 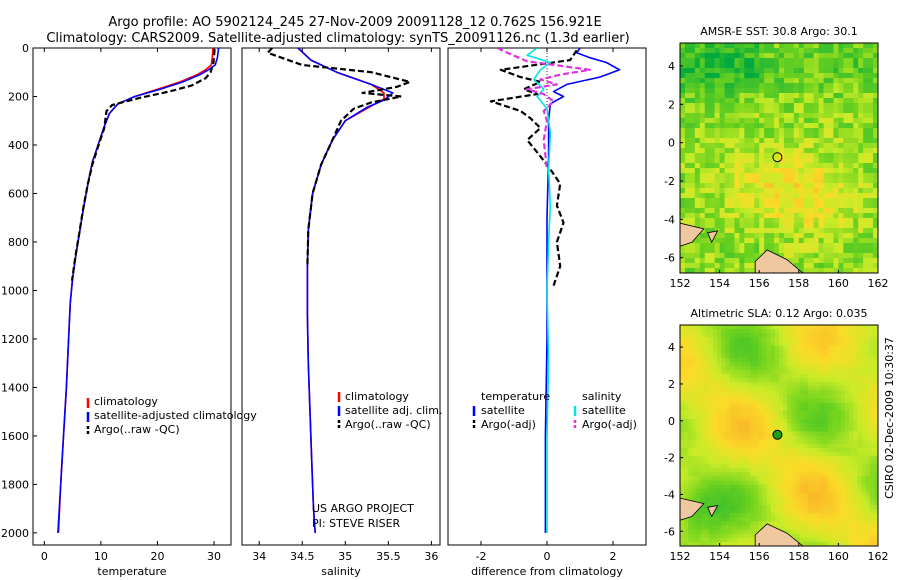 What do you see at coordinates (25, 48) in the screenshot?
I see `y-tick-label: 0` at bounding box center [25, 48].